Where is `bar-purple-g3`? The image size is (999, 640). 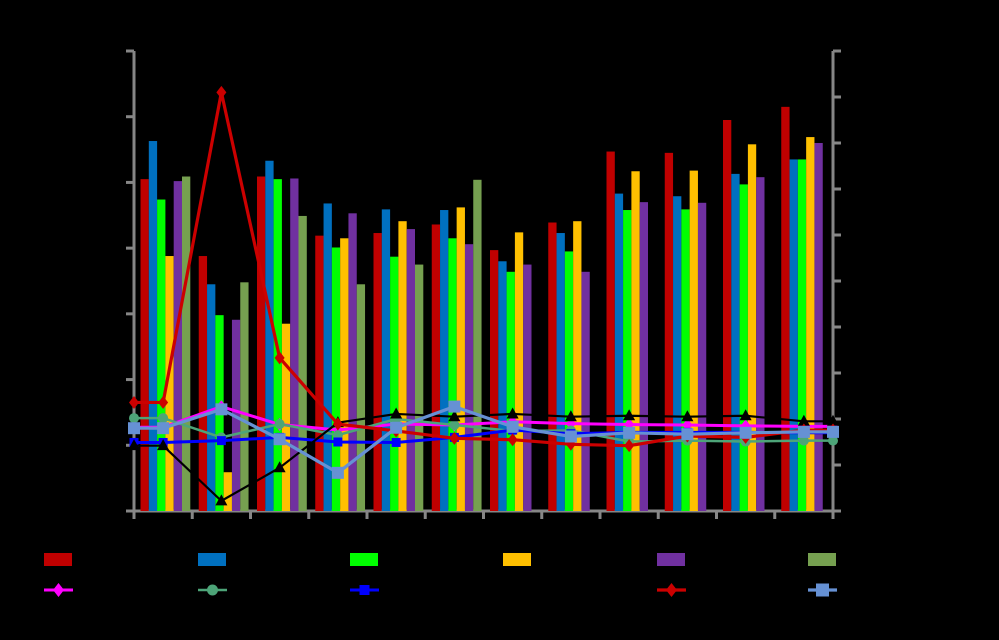 bar-purple-g3 is located at coordinates (294, 344).